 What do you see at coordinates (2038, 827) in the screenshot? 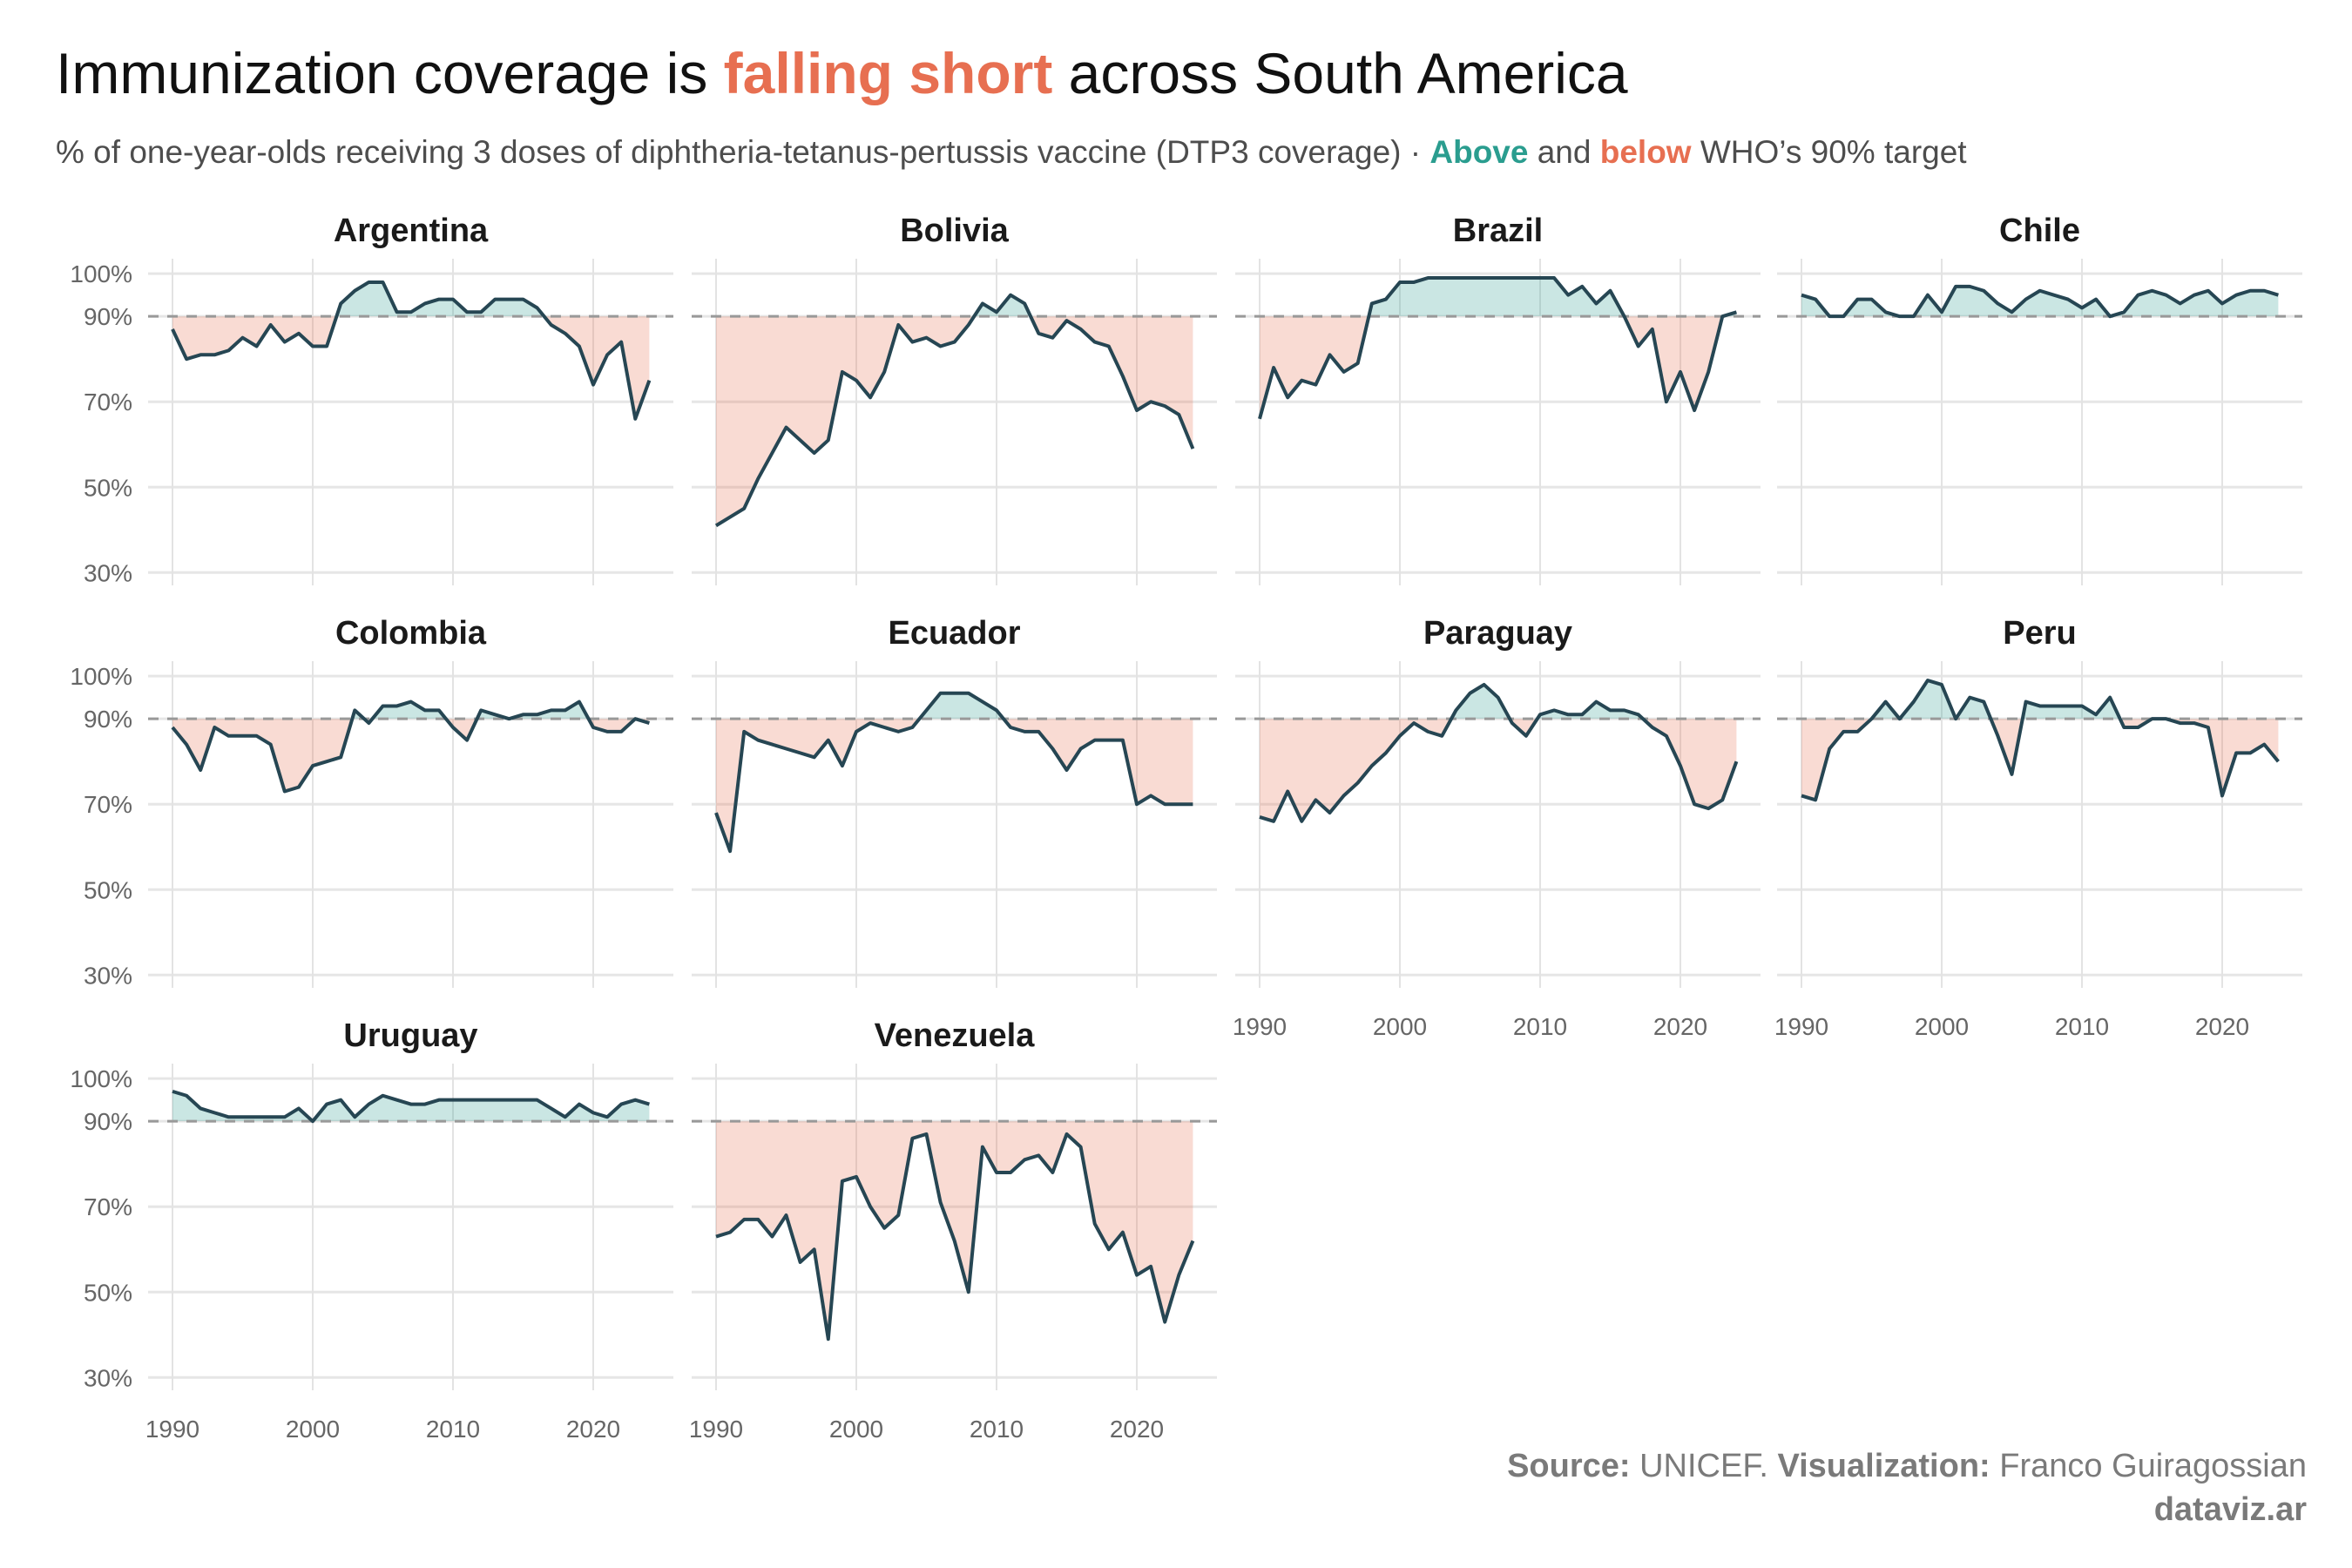
I see `panel-peru: Peru 1990 2000 2010 2020` at bounding box center [2038, 827].